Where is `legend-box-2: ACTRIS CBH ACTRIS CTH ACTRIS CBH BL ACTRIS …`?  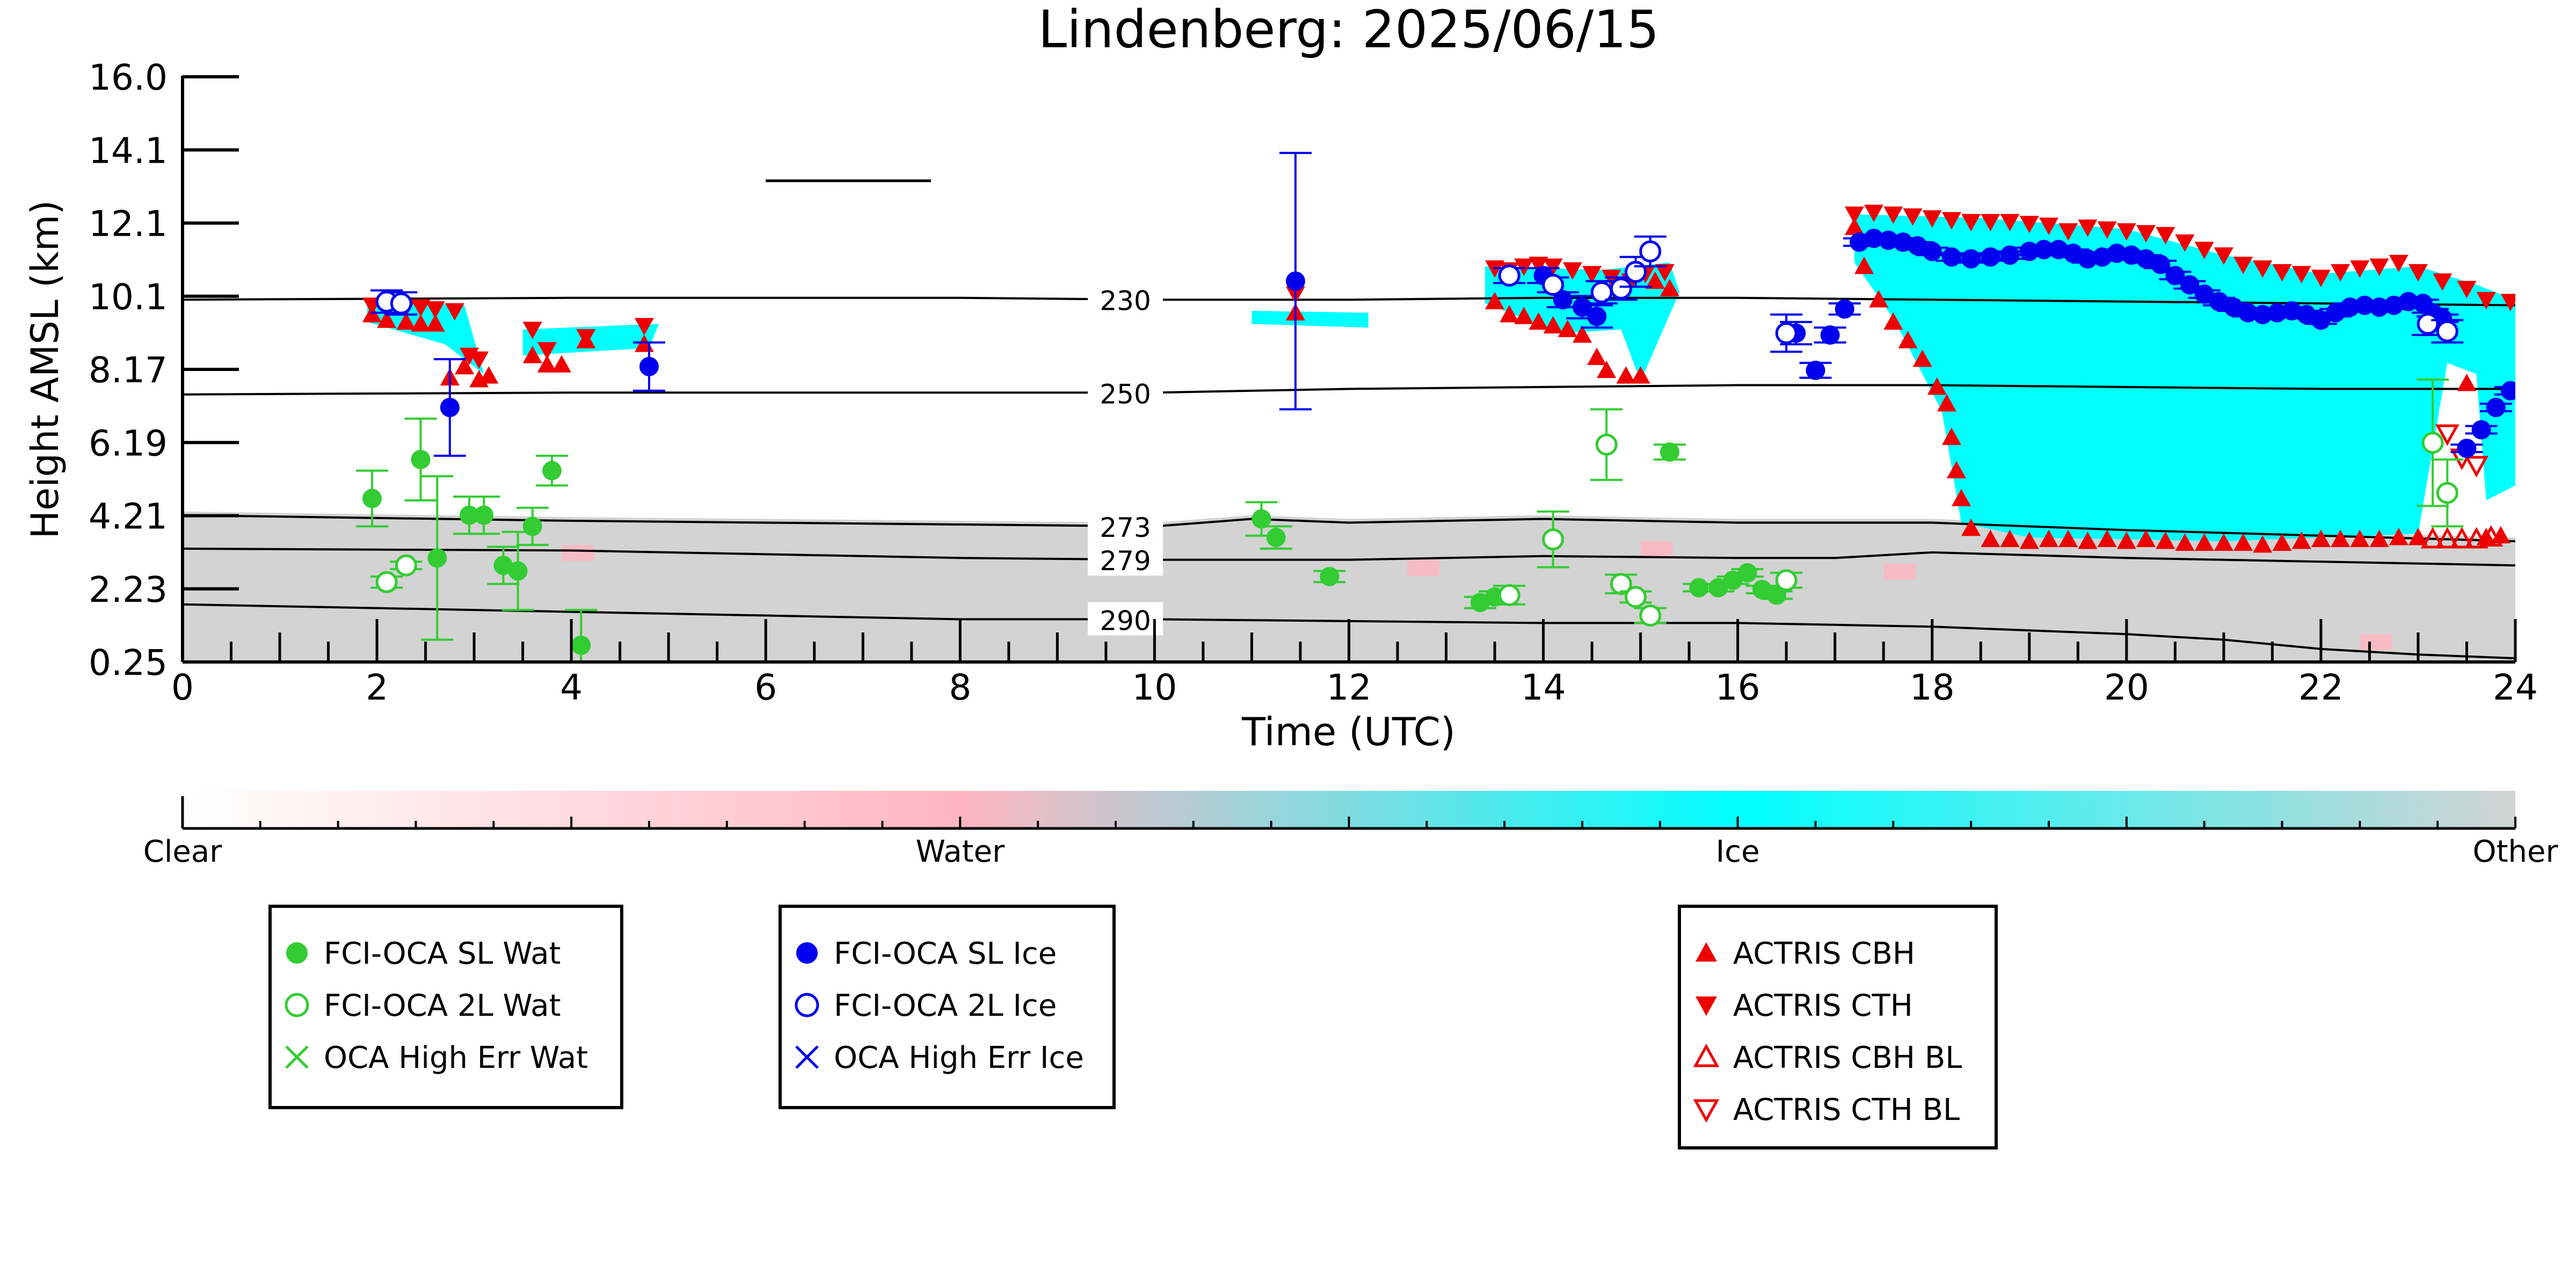 legend-box-2: ACTRIS CBH ACTRIS CTH ACTRIS CBH BL ACTRIS … is located at coordinates (1838, 1027).